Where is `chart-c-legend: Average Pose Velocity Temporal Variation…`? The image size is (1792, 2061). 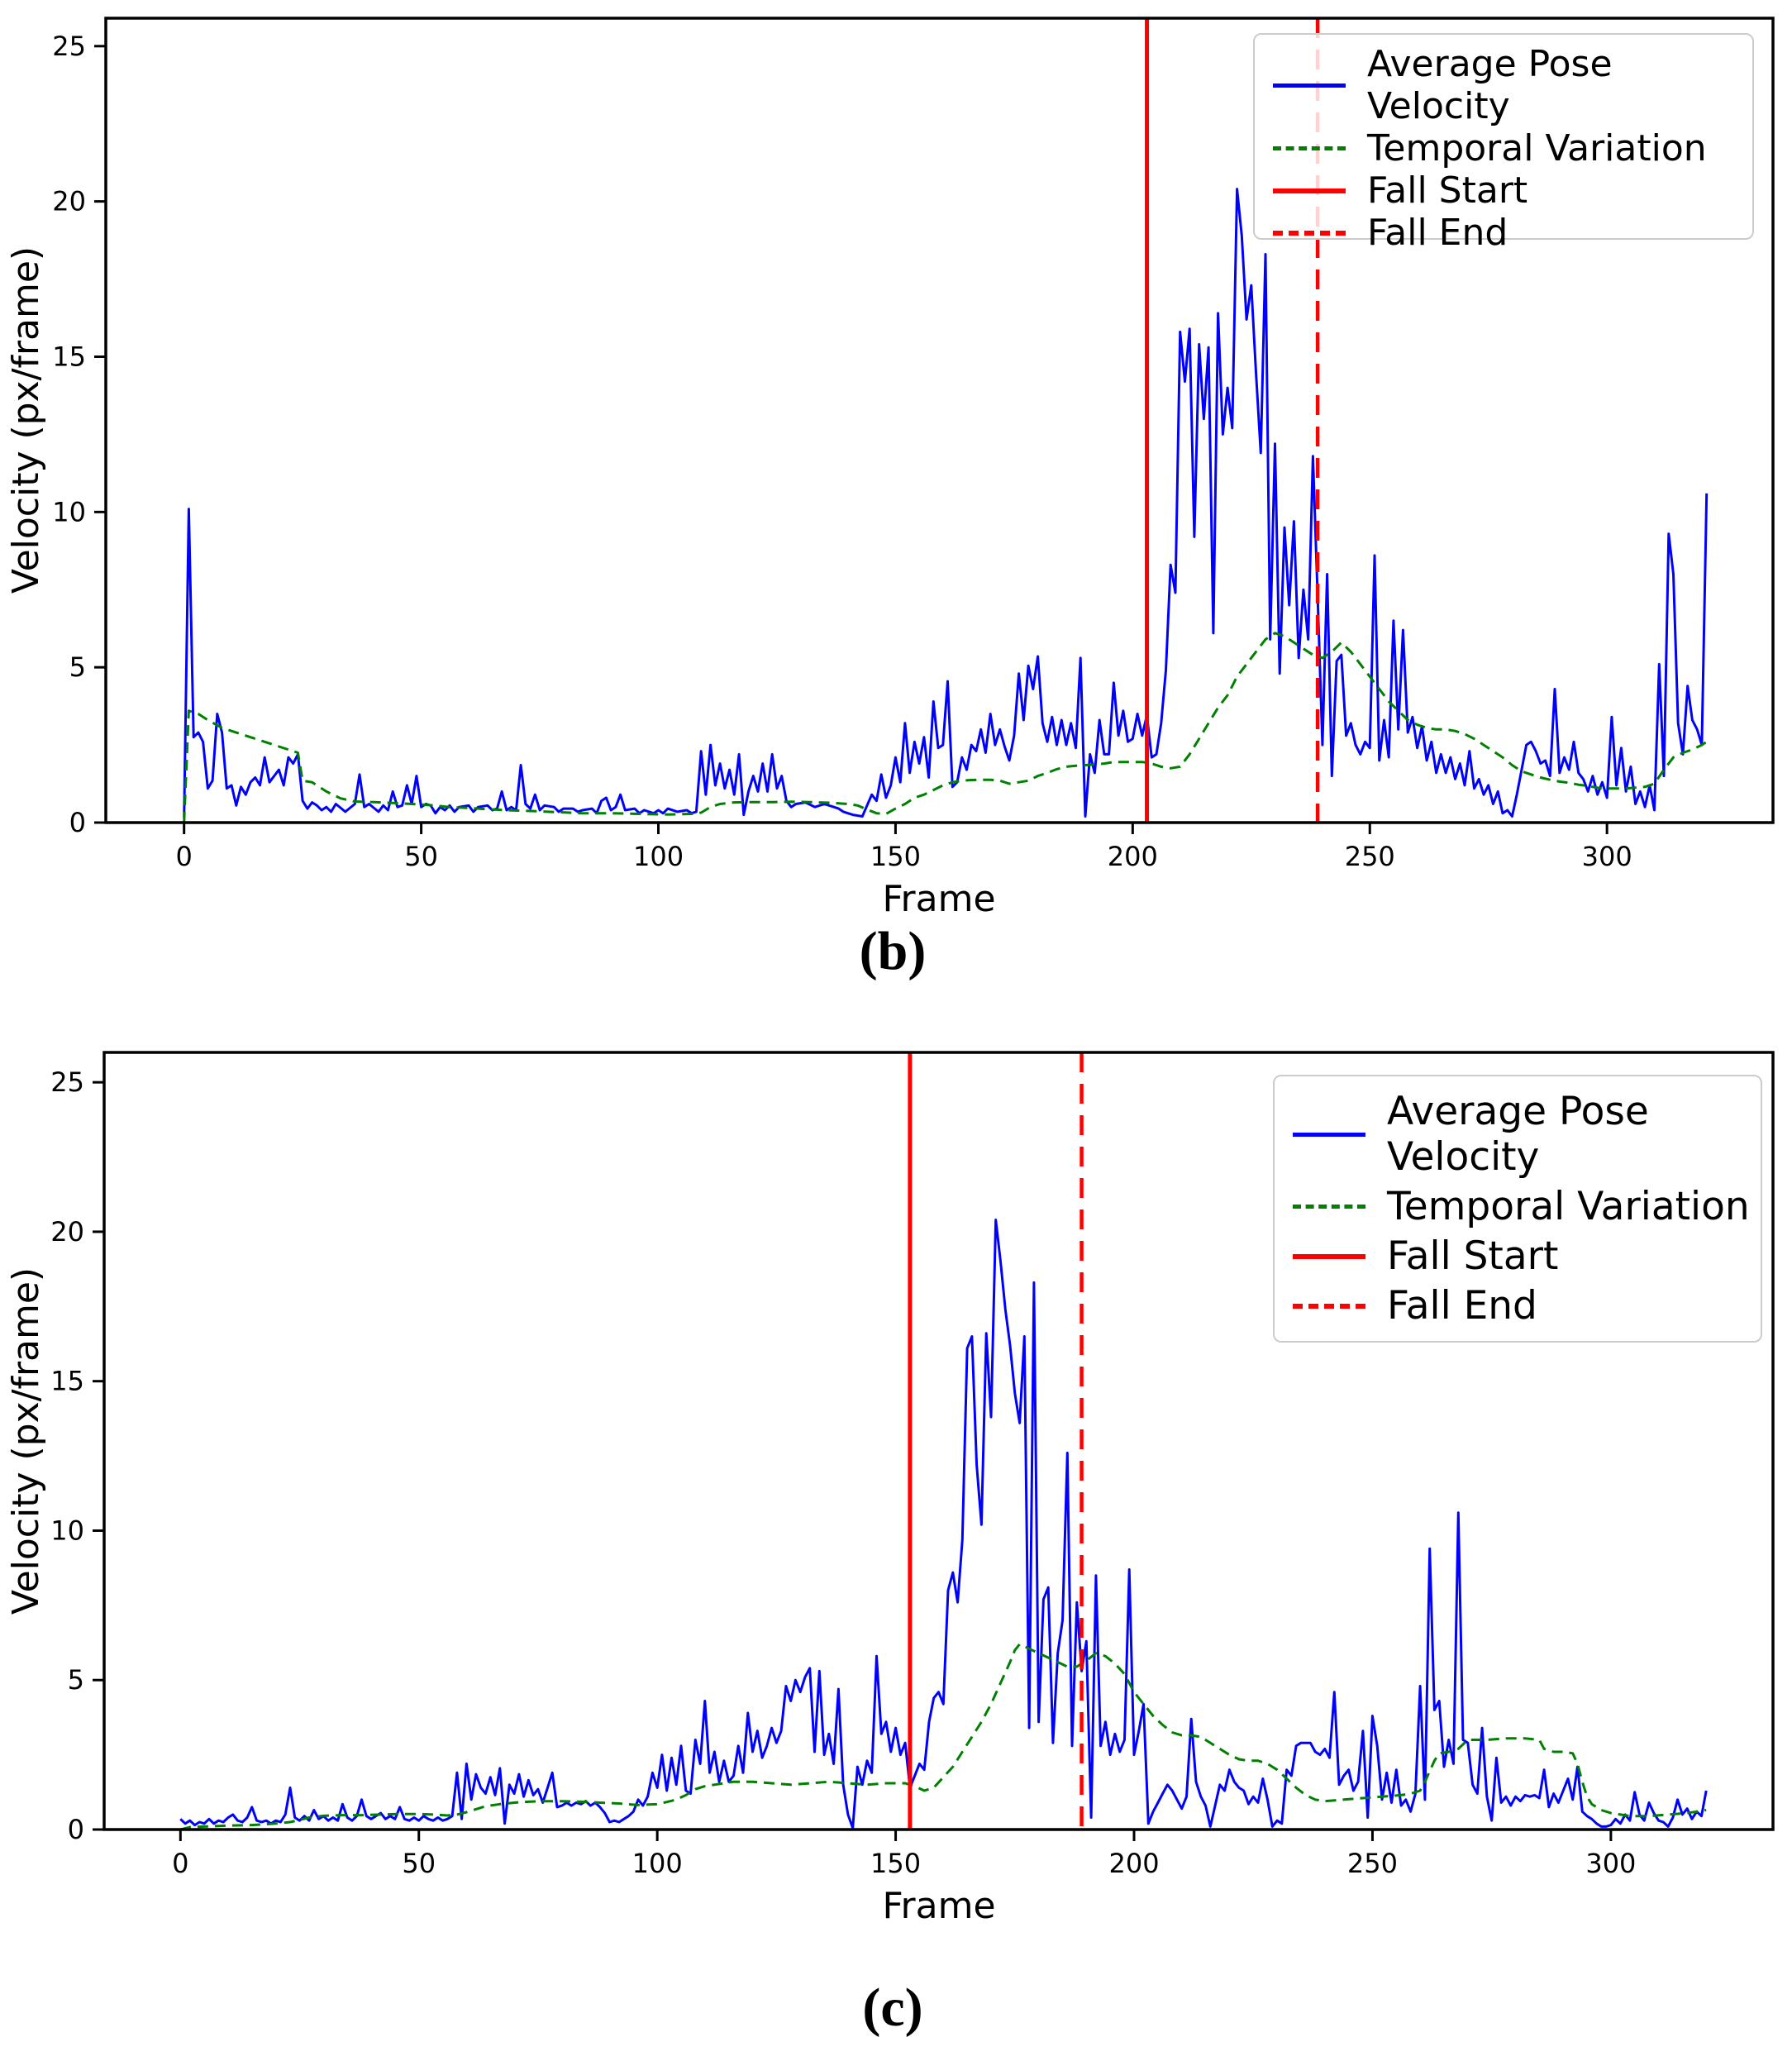
chart-c-legend: Average Pose Velocity Temporal Variation… is located at coordinates (1517, 1209).